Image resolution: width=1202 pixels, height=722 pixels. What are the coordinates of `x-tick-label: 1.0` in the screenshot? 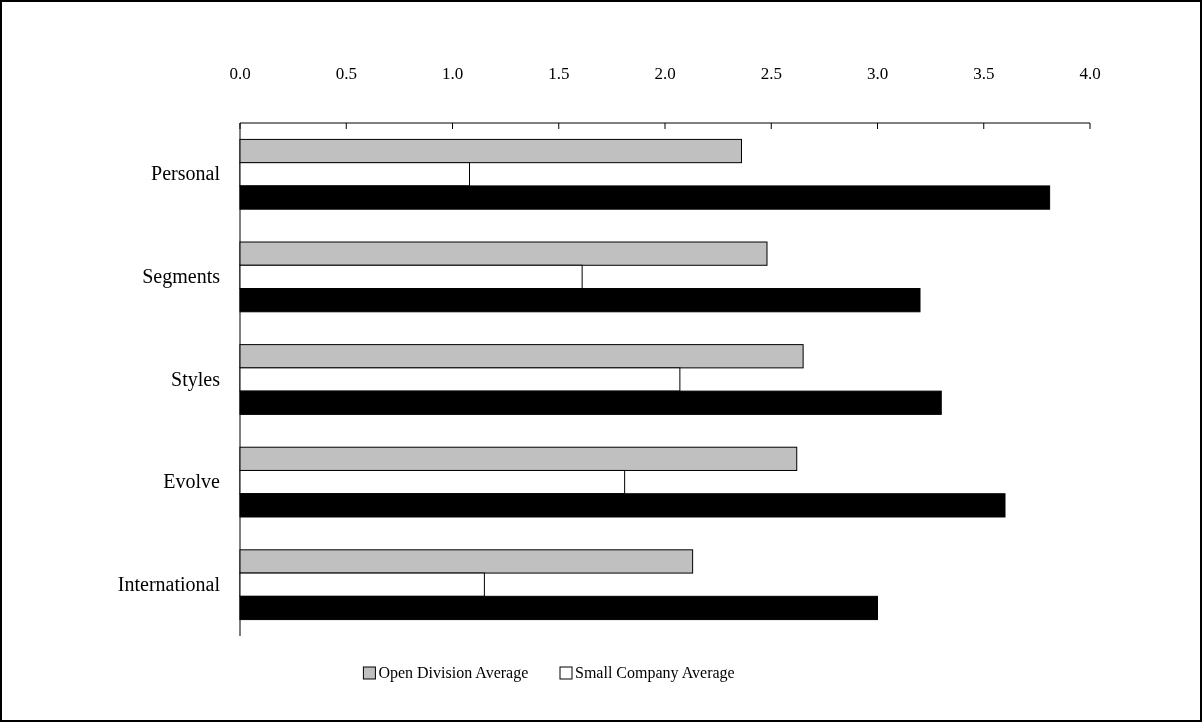 It's located at (452, 73).